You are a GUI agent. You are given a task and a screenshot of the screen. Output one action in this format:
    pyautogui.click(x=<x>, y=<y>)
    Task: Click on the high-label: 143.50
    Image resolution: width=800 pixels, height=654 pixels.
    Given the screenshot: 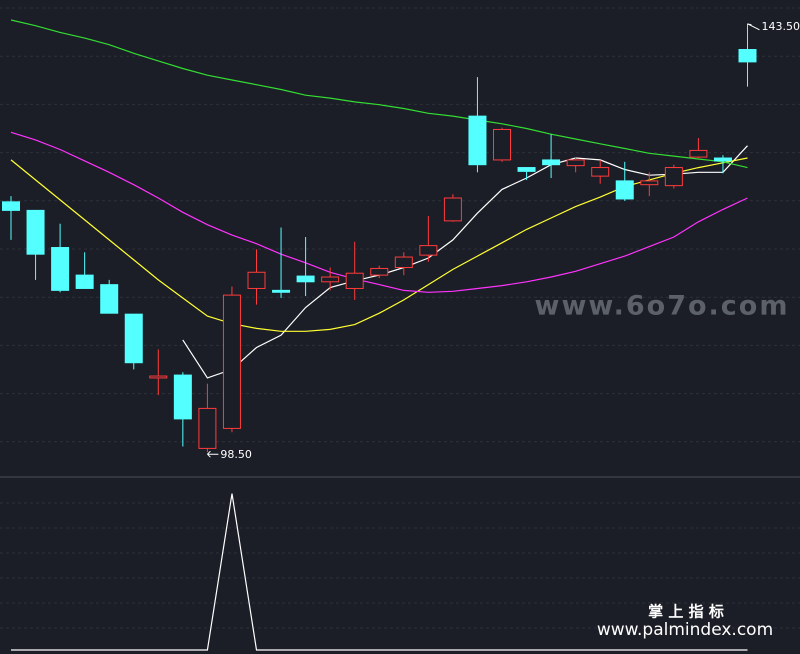 What is the action you would take?
    pyautogui.click(x=781, y=26)
    